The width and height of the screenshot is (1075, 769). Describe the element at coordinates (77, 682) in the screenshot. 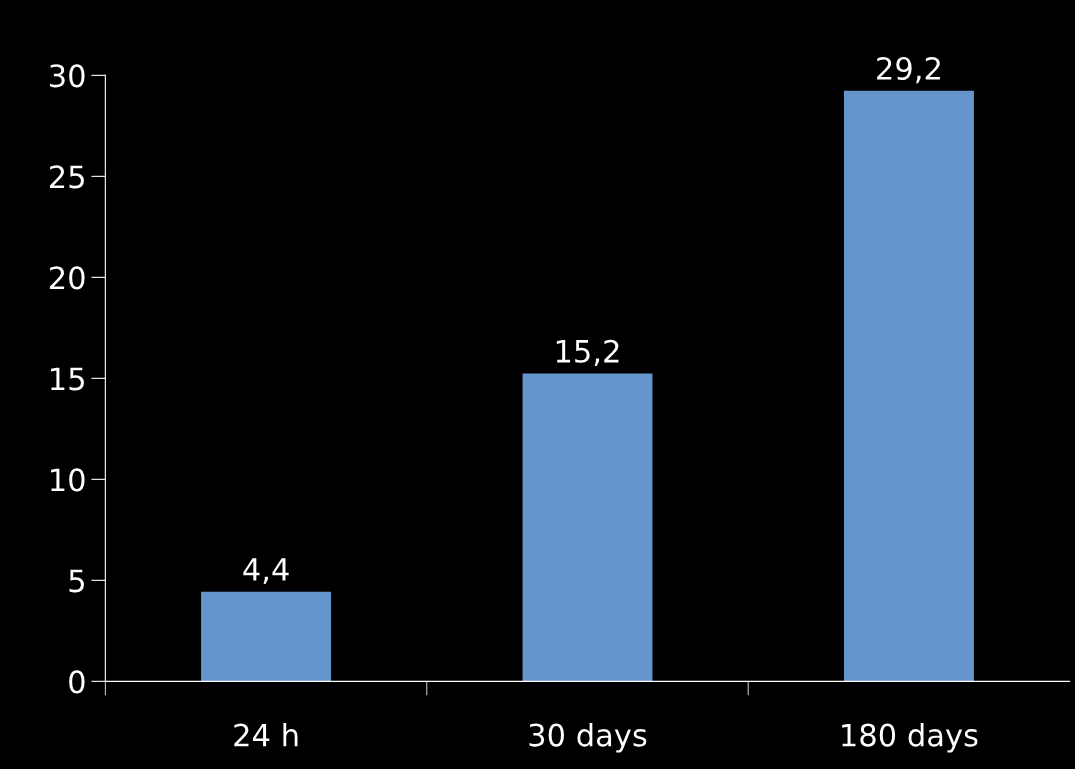

I see `y-tick-label: 0` at that location.